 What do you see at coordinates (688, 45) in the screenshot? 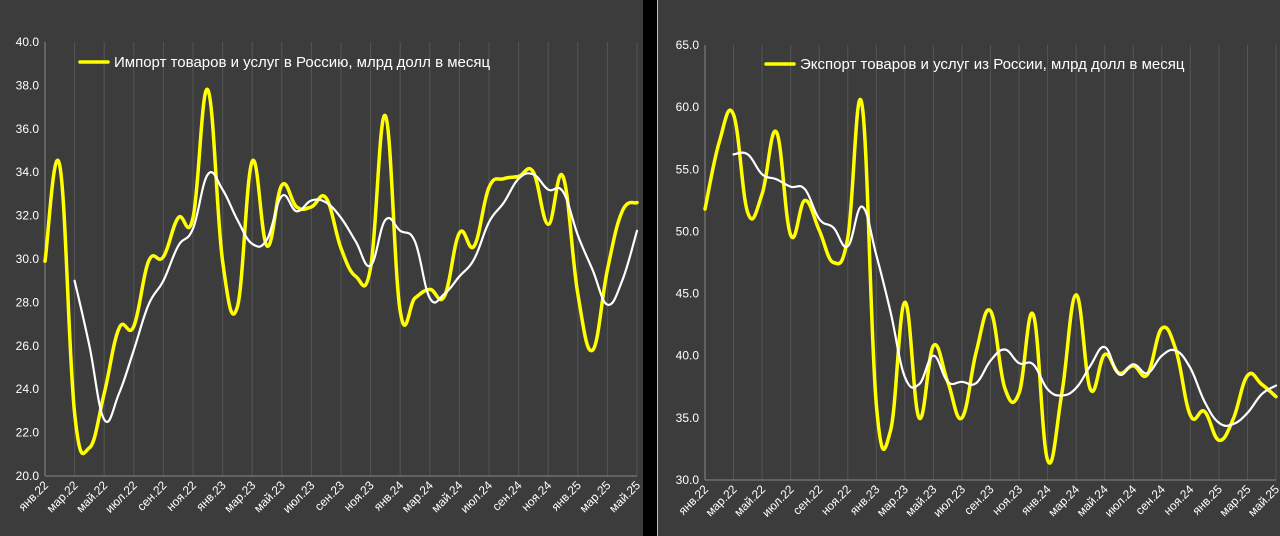
I see `y-tick-label: 65.0` at bounding box center [688, 45].